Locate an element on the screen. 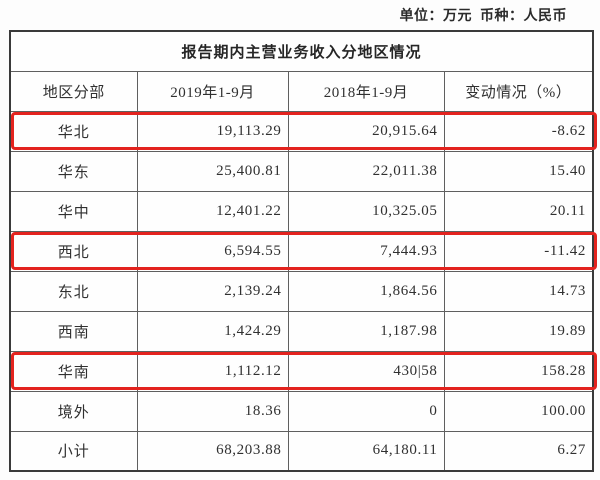  table-row: 西北 6,594.55 7,444.93 -11.42 is located at coordinates (301, 251).